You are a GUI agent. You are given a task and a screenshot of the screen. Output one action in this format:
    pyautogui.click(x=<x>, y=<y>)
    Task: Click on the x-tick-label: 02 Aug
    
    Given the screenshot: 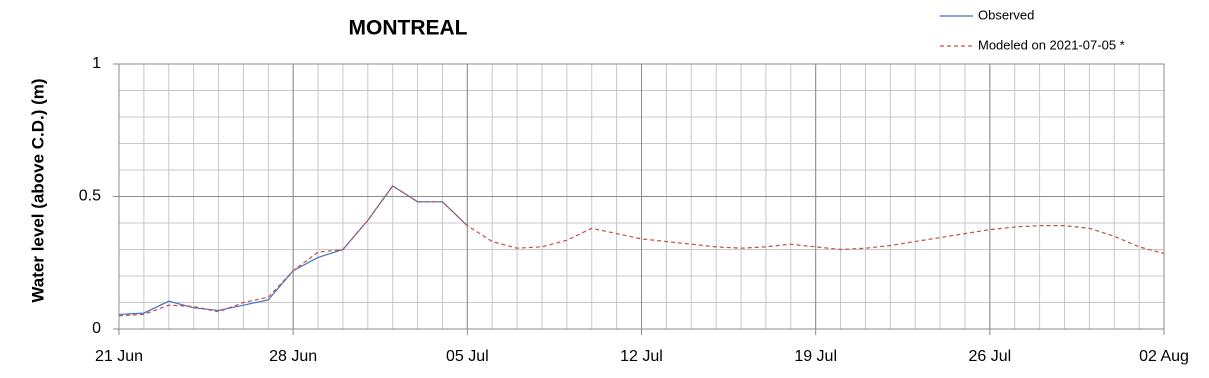 What is the action you would take?
    pyautogui.click(x=1164, y=356)
    